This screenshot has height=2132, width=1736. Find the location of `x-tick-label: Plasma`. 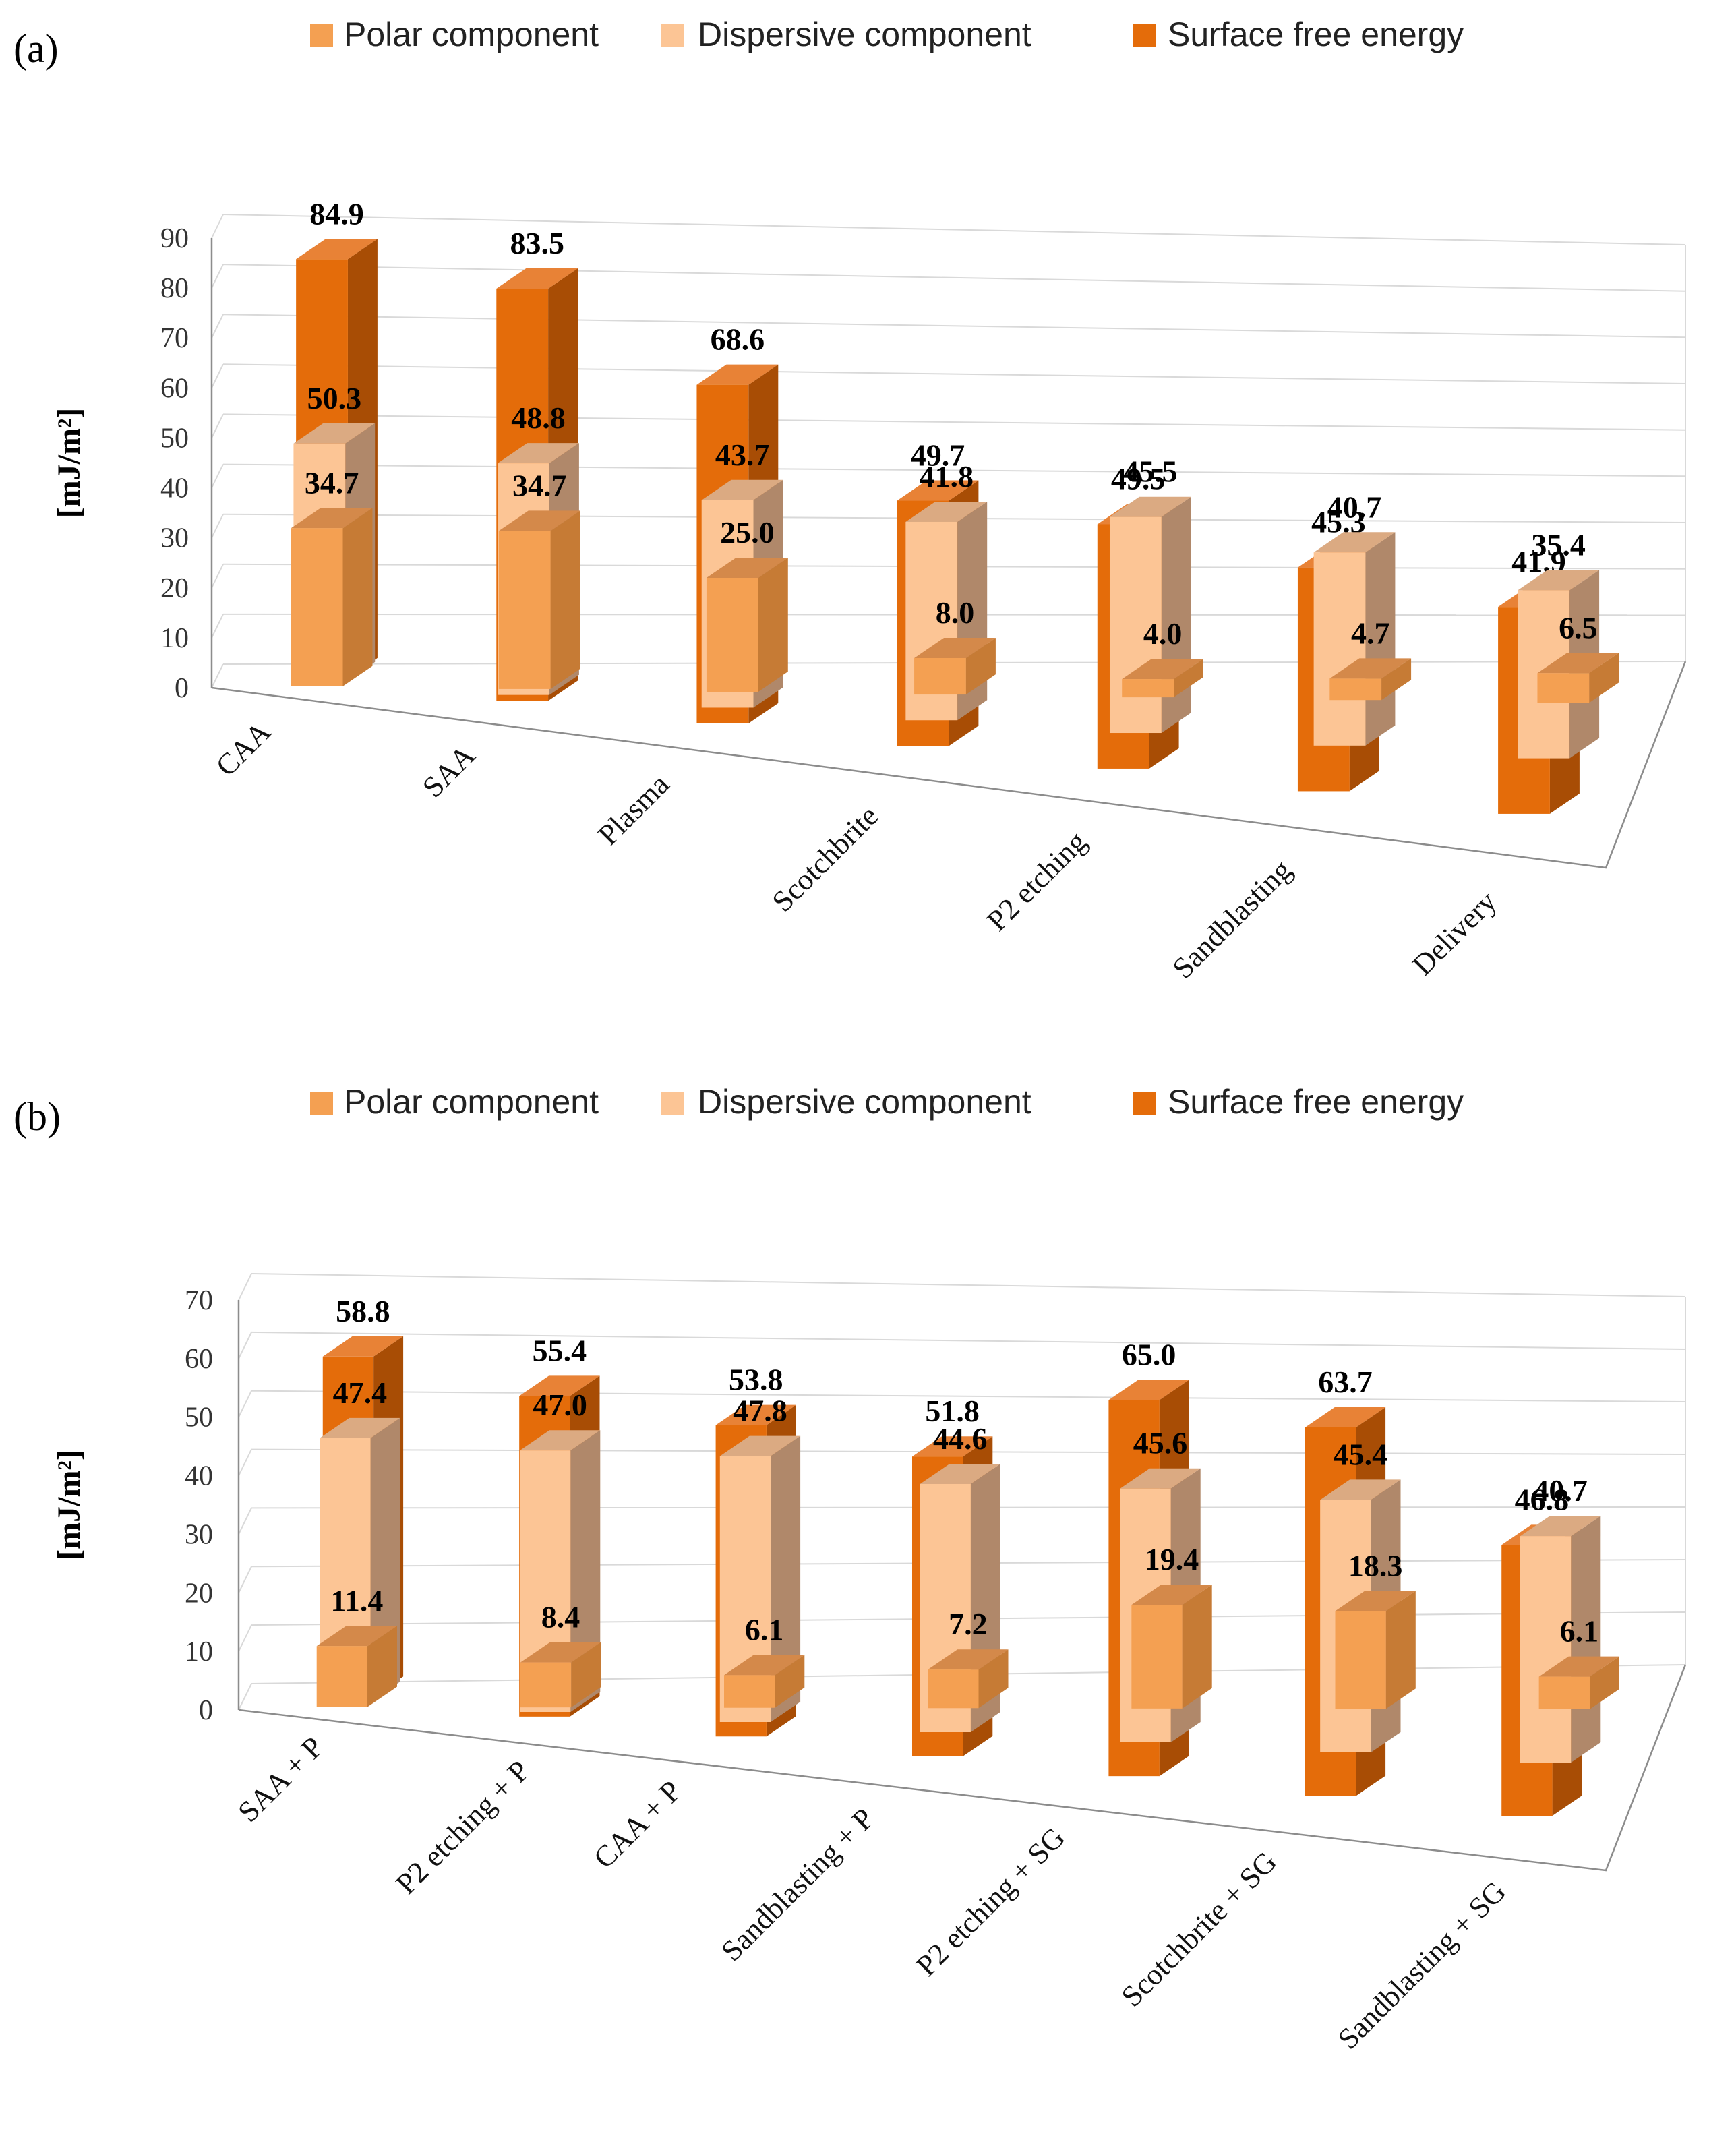

x-tick-label: Plasma is located at coordinates (634, 810).